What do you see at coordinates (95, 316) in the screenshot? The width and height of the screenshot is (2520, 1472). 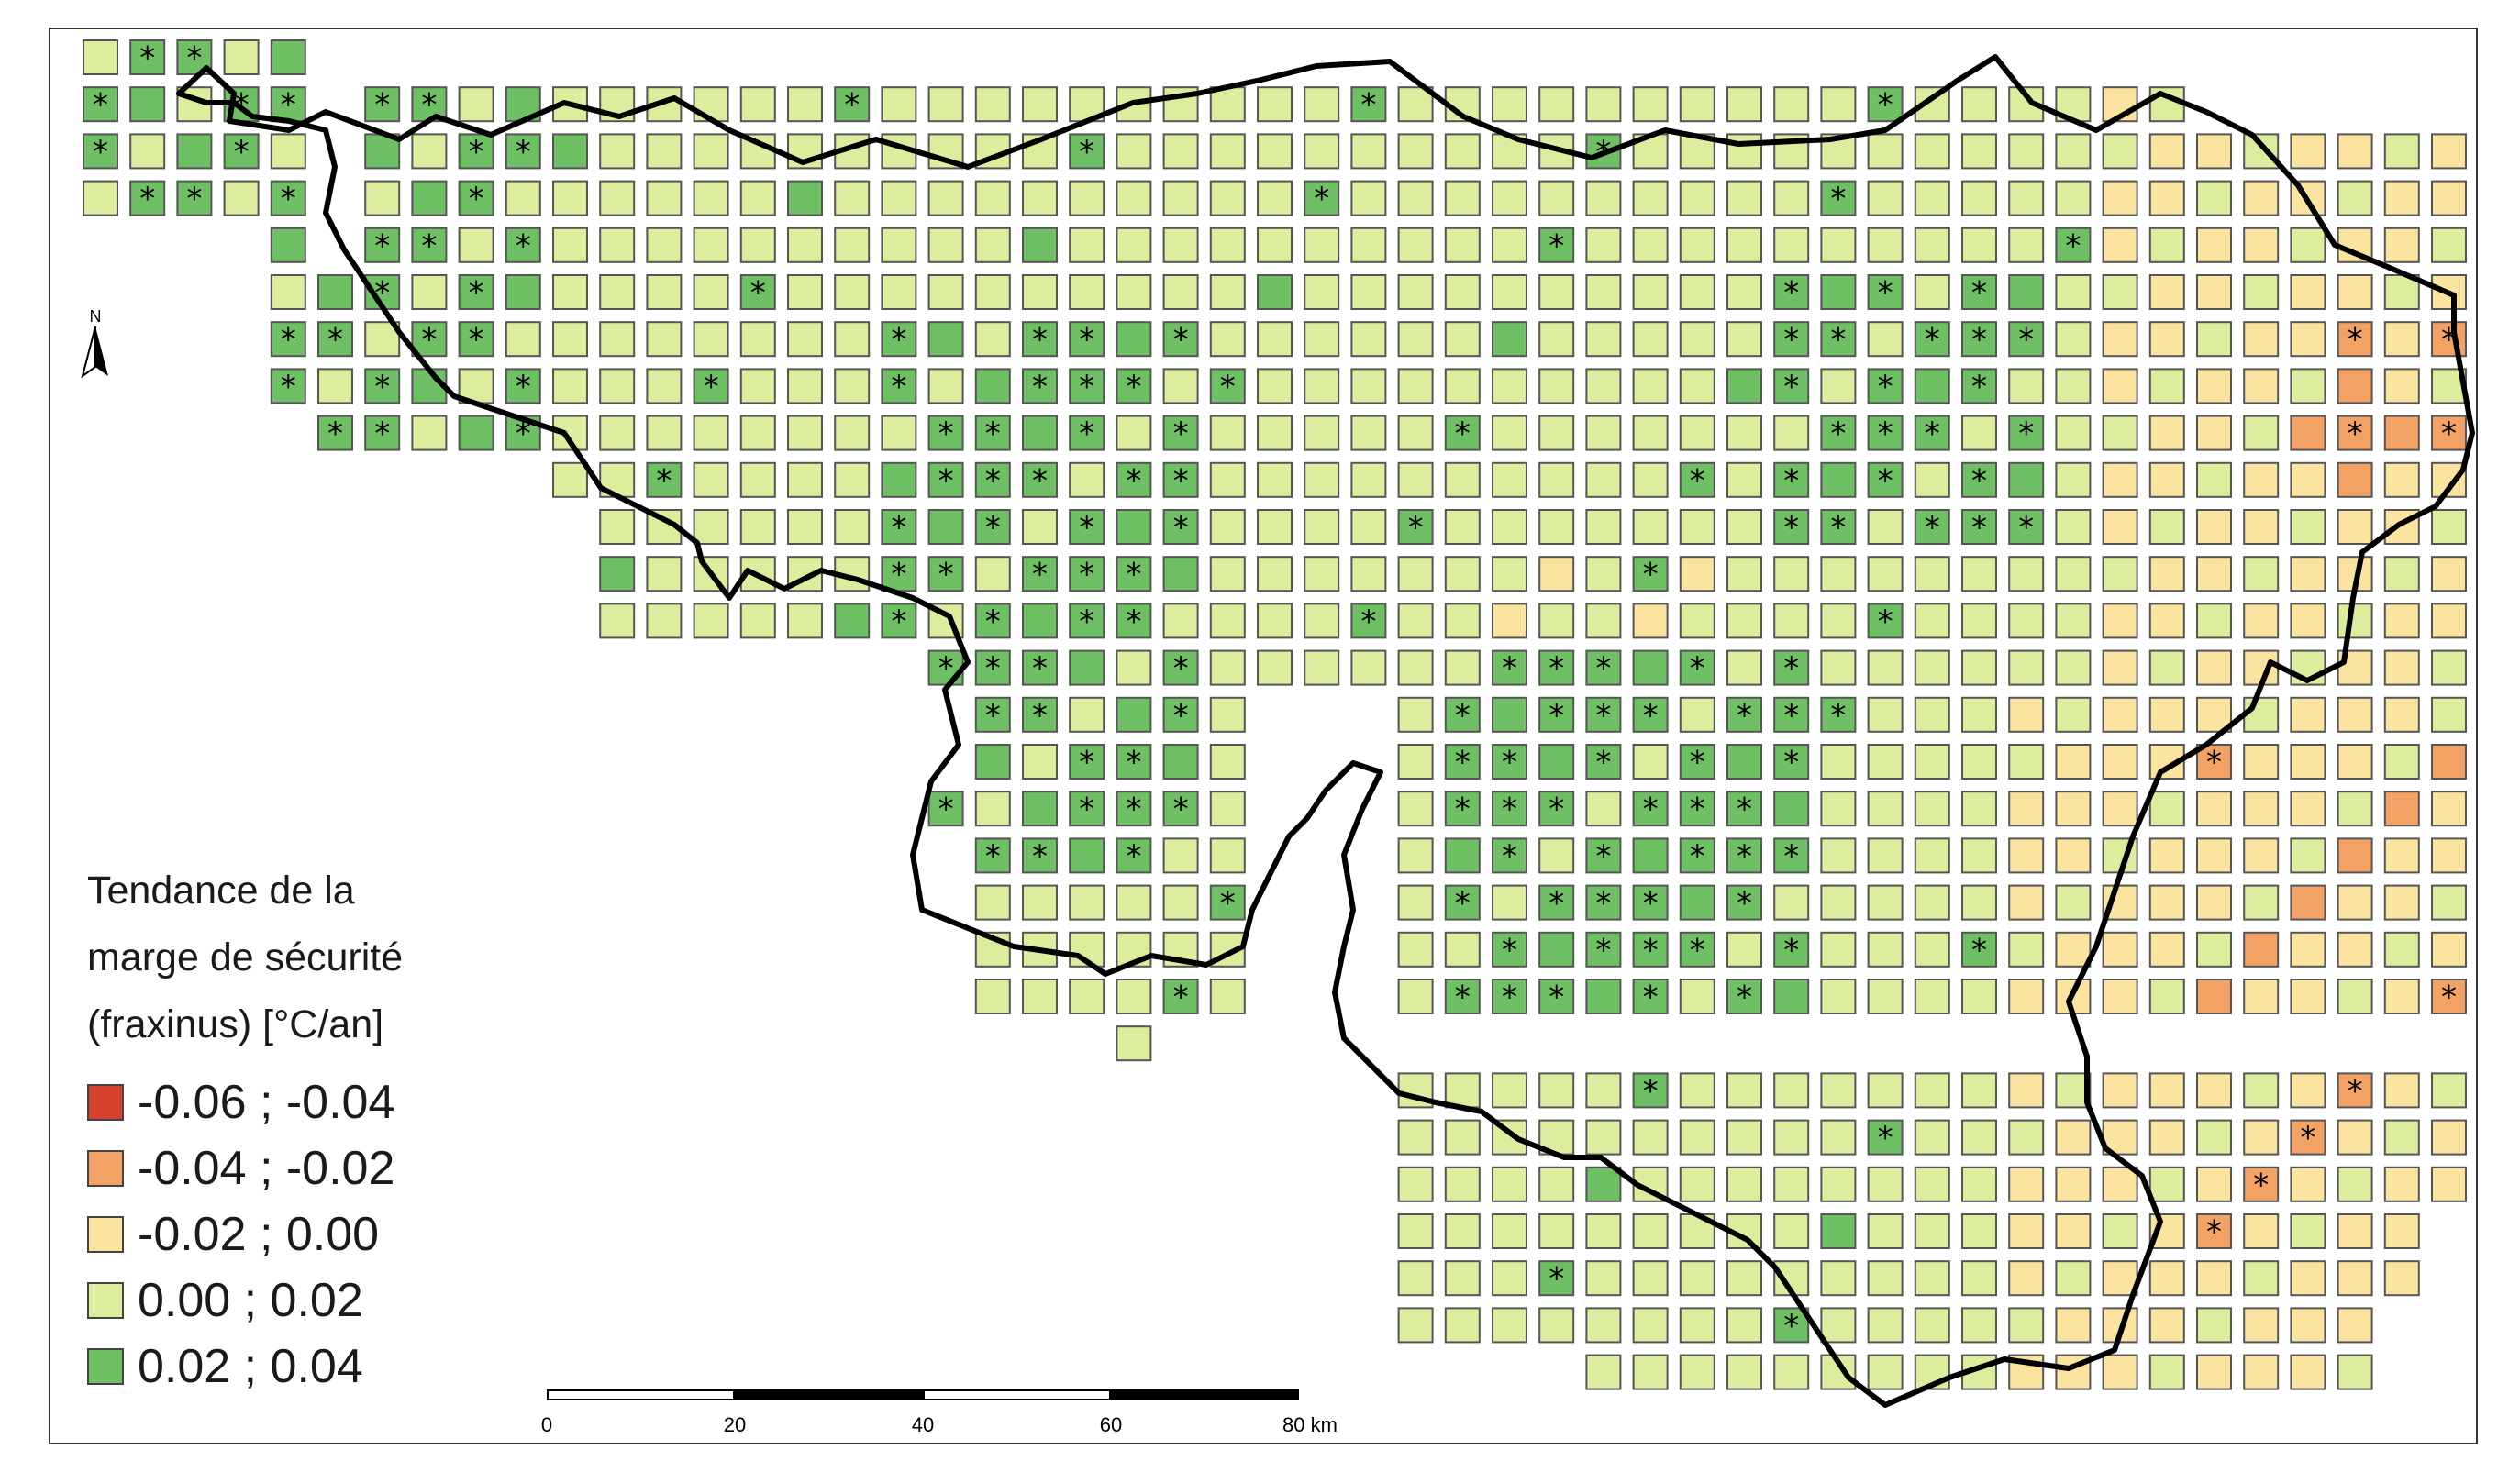 I see `north-label: N` at bounding box center [95, 316].